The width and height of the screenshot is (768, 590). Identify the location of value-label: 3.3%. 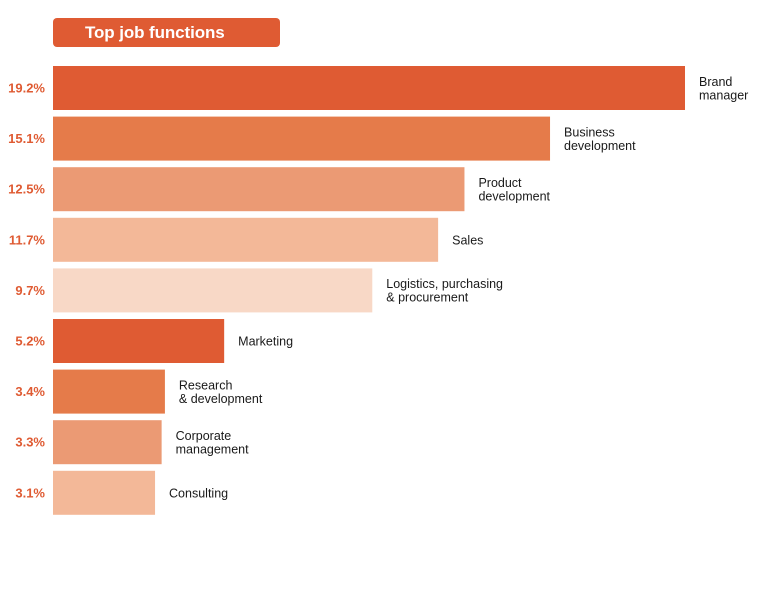
(30, 442).